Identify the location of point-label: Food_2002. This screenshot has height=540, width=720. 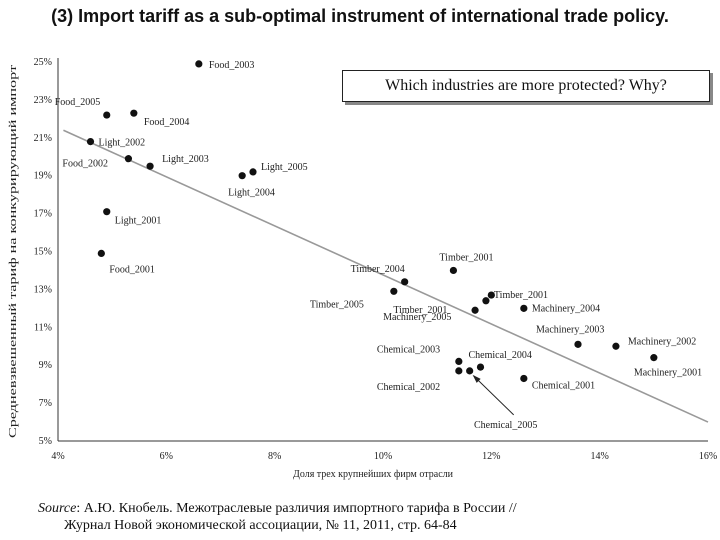
(85, 164).